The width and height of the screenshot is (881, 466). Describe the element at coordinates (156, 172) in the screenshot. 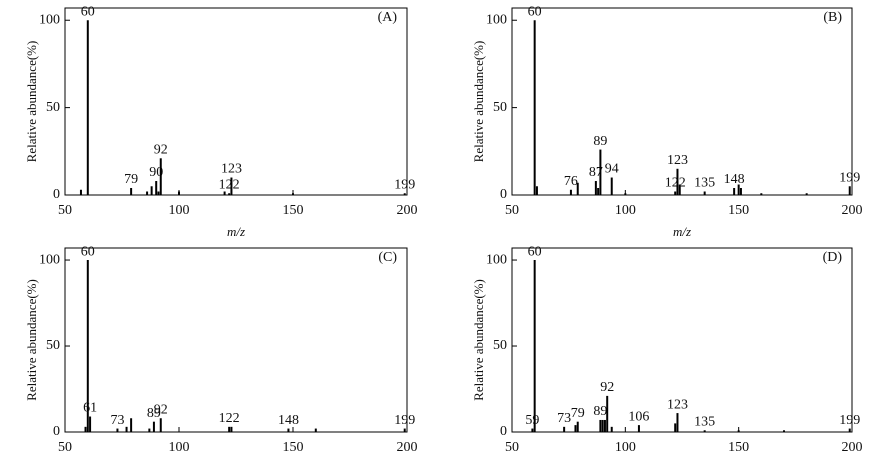

I see `peak-label: 90` at that location.